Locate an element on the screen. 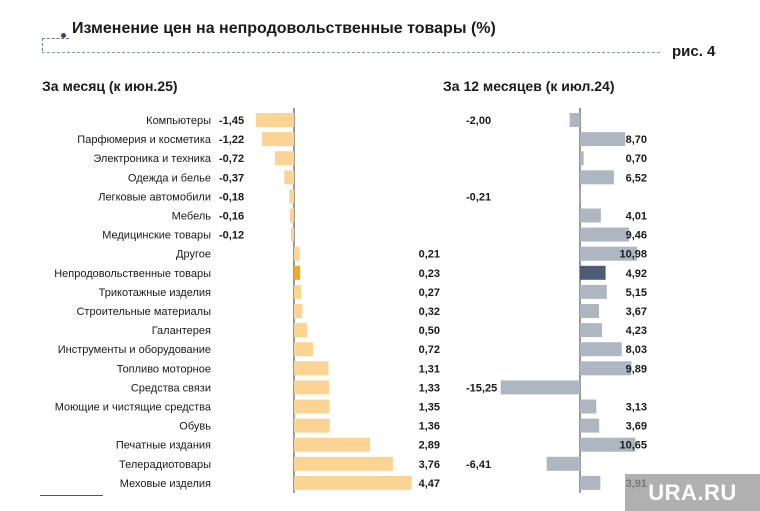  year-value-label: 4,92 is located at coordinates (636, 274).